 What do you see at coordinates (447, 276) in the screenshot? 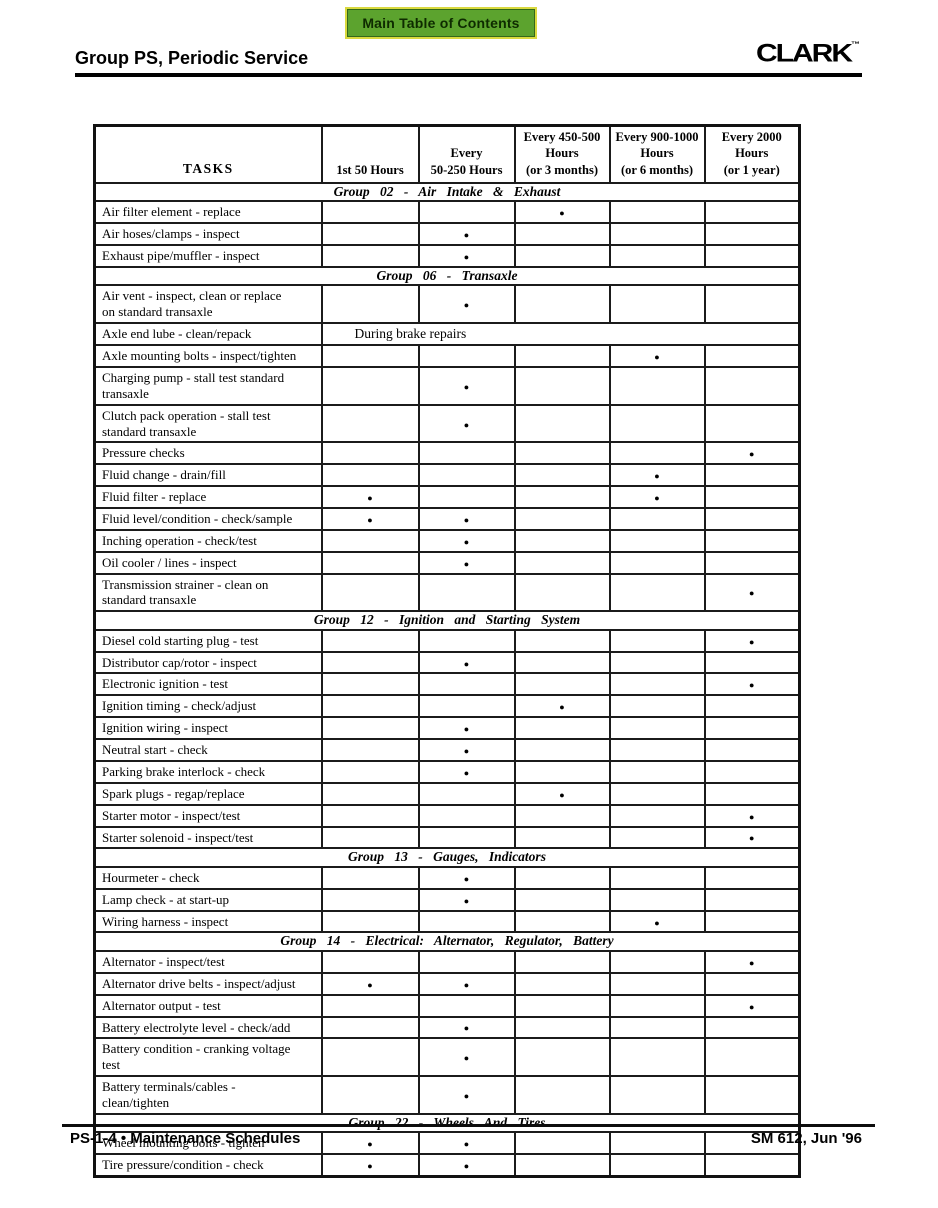
I see `group-header-label: Group 06 - Transaxle` at bounding box center [447, 276].